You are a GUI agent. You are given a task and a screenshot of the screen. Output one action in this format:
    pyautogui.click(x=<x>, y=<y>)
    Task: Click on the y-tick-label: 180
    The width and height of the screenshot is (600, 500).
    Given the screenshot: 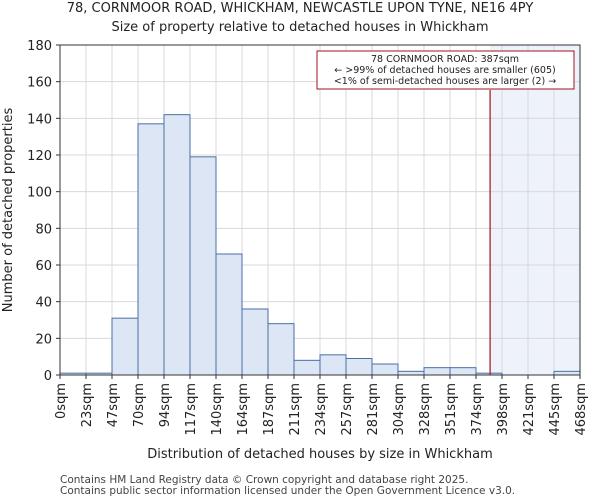 What is the action you would take?
    pyautogui.click(x=39, y=46)
    